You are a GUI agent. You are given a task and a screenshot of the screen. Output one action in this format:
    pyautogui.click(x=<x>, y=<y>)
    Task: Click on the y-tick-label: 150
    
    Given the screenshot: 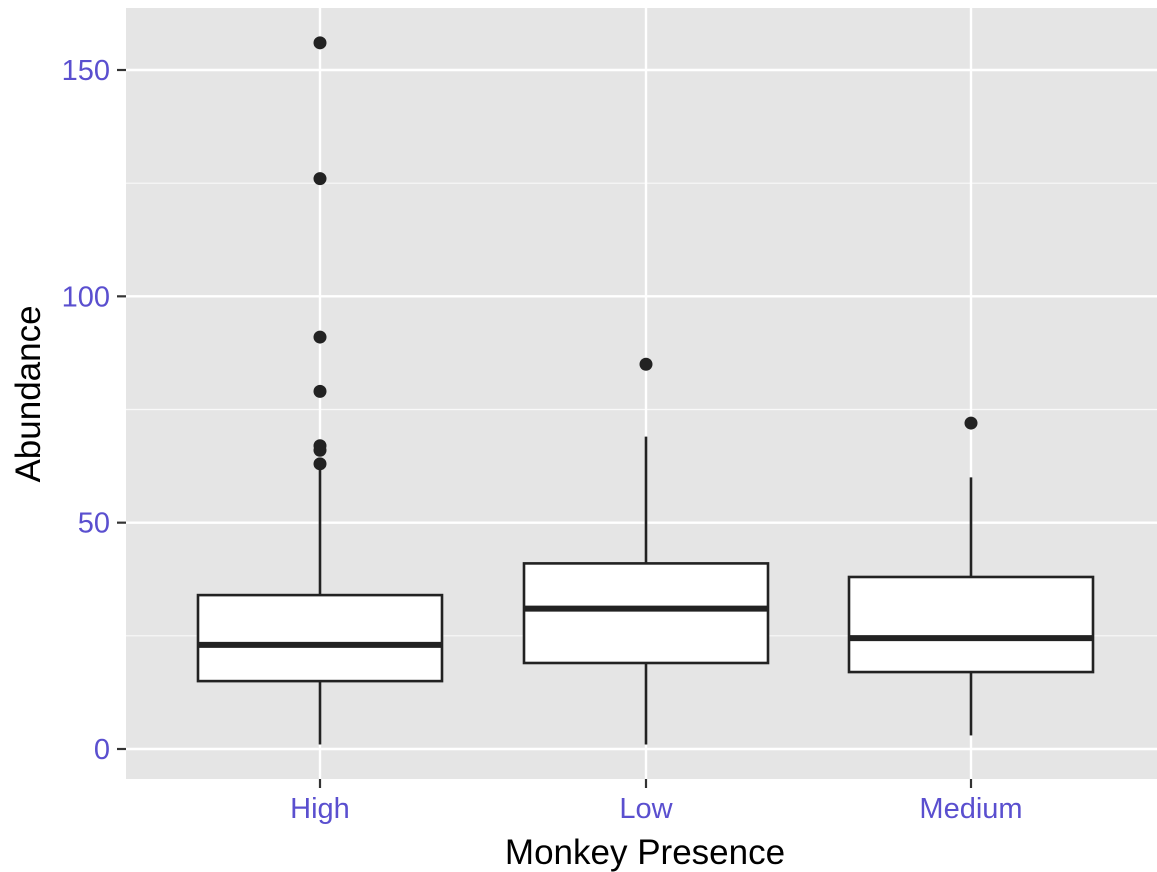 What is the action you would take?
    pyautogui.click(x=86, y=71)
    